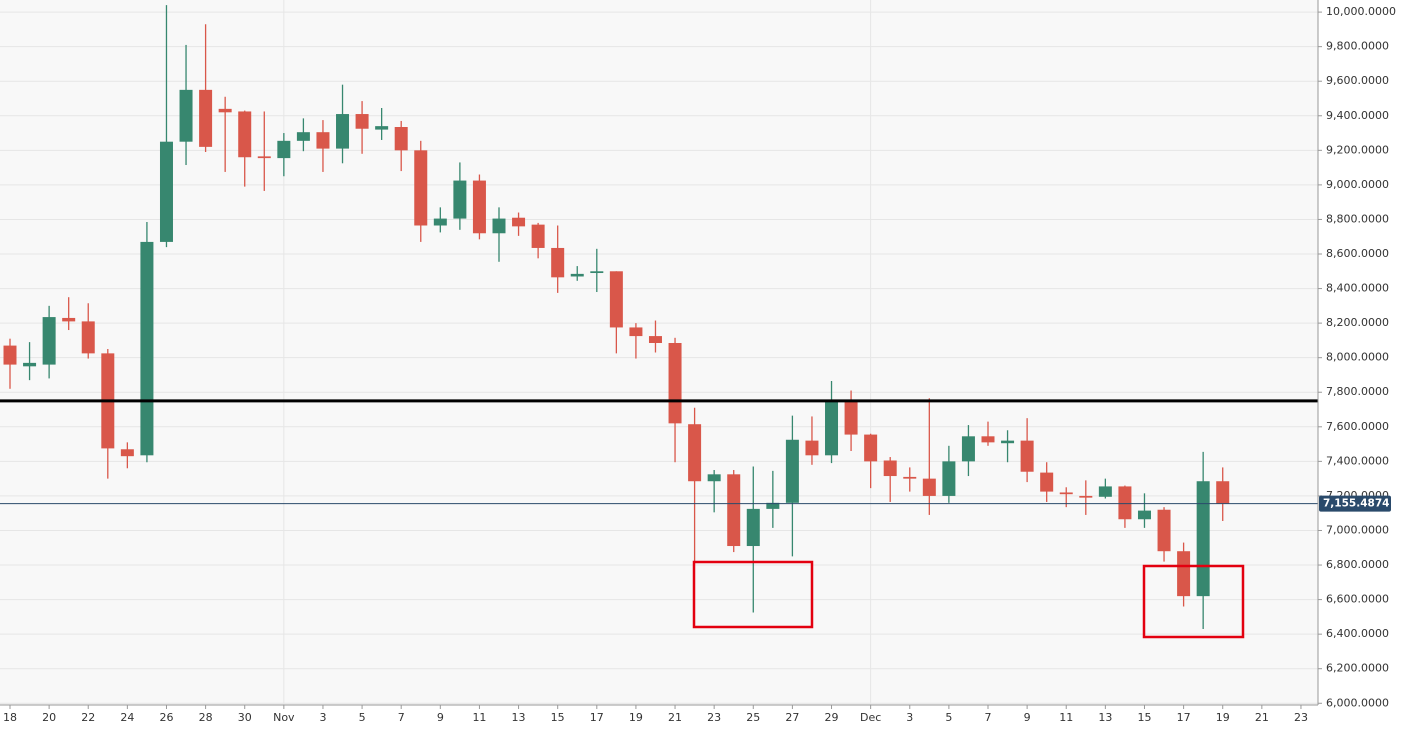  What do you see at coordinates (1357, 426) in the screenshot?
I see `y-tick-label: 7,600.0000` at bounding box center [1357, 426].